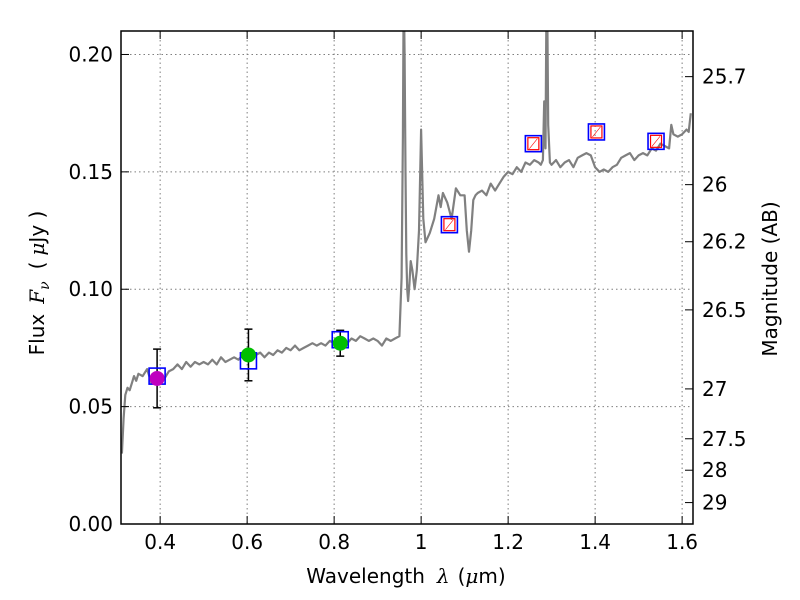  I want to click on y-tick-label: 0.10, so click(90, 289).